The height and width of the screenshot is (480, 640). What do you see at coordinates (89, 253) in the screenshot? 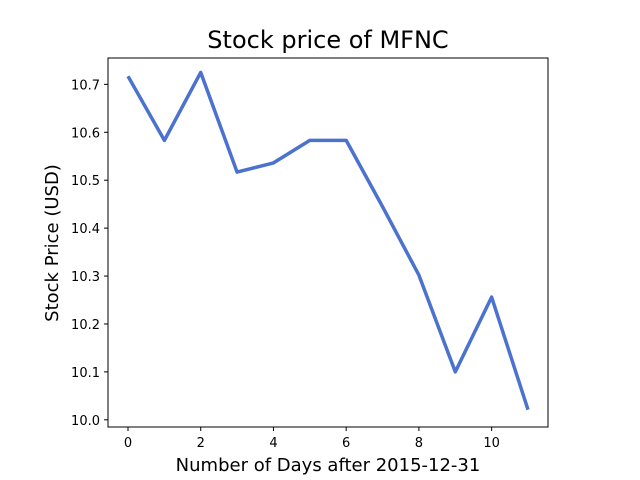
I see `y-axis: 10.0 10.1 10.2 10.3 10.4 10.5 10.6 10.7` at bounding box center [89, 253].